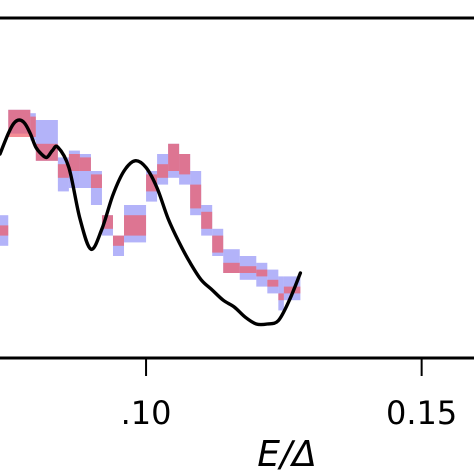  What do you see at coordinates (146, 413) in the screenshot?
I see `x-tick-label-0: .10` at bounding box center [146, 413].